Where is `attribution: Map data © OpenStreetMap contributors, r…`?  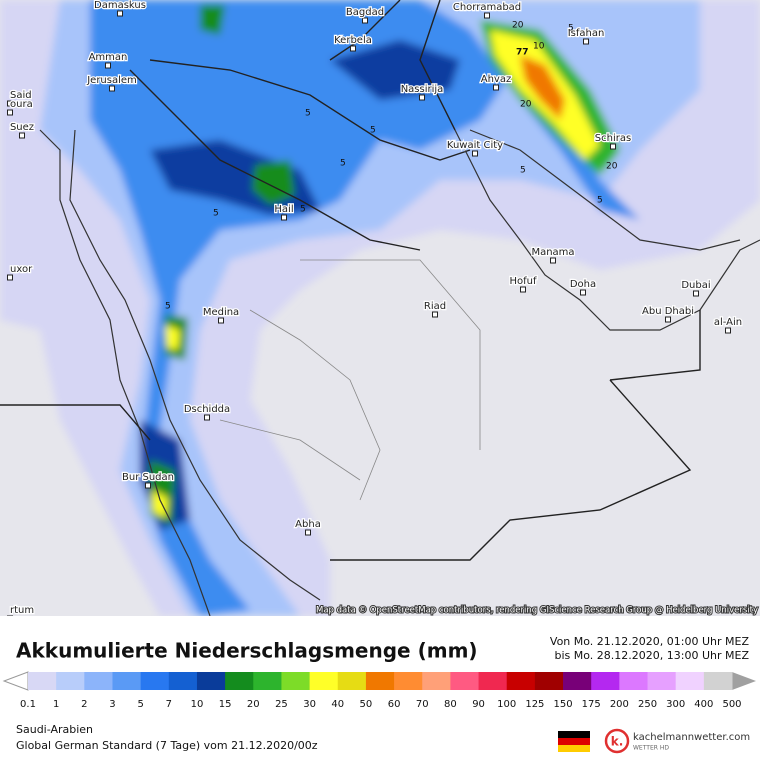
attribution: Map data © OpenStreetMap contributors, r… is located at coordinates (537, 611).